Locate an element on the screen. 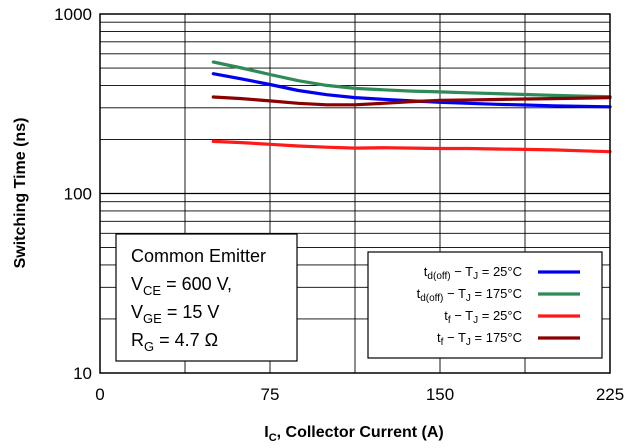 Image resolution: width=637 pixels, height=448 pixels. legend-label-3: tf − TJ = 25°C is located at coordinates (483, 317).